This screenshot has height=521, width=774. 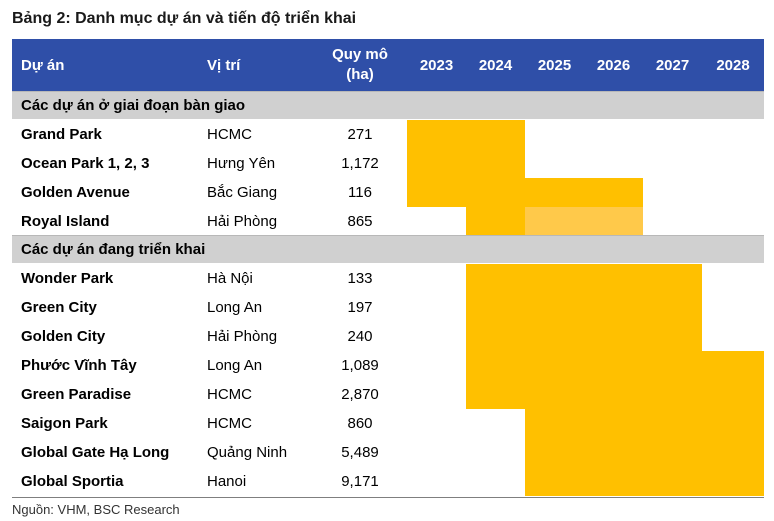 What do you see at coordinates (388, 336) in the screenshot?
I see `table-row: Golden City Hải Phòng 240` at bounding box center [388, 336].